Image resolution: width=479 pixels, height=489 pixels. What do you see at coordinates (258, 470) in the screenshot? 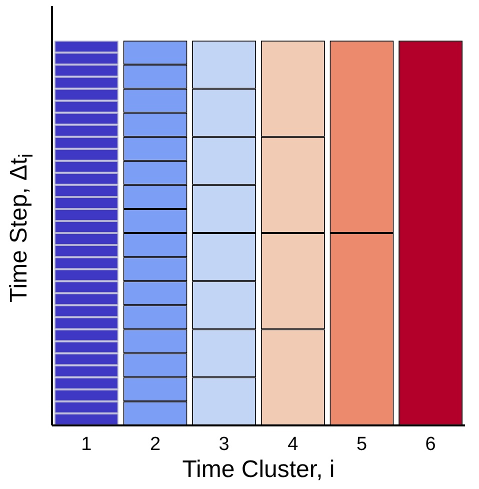
I see `x-axis-title: Time Cluster, i` at bounding box center [258, 470].